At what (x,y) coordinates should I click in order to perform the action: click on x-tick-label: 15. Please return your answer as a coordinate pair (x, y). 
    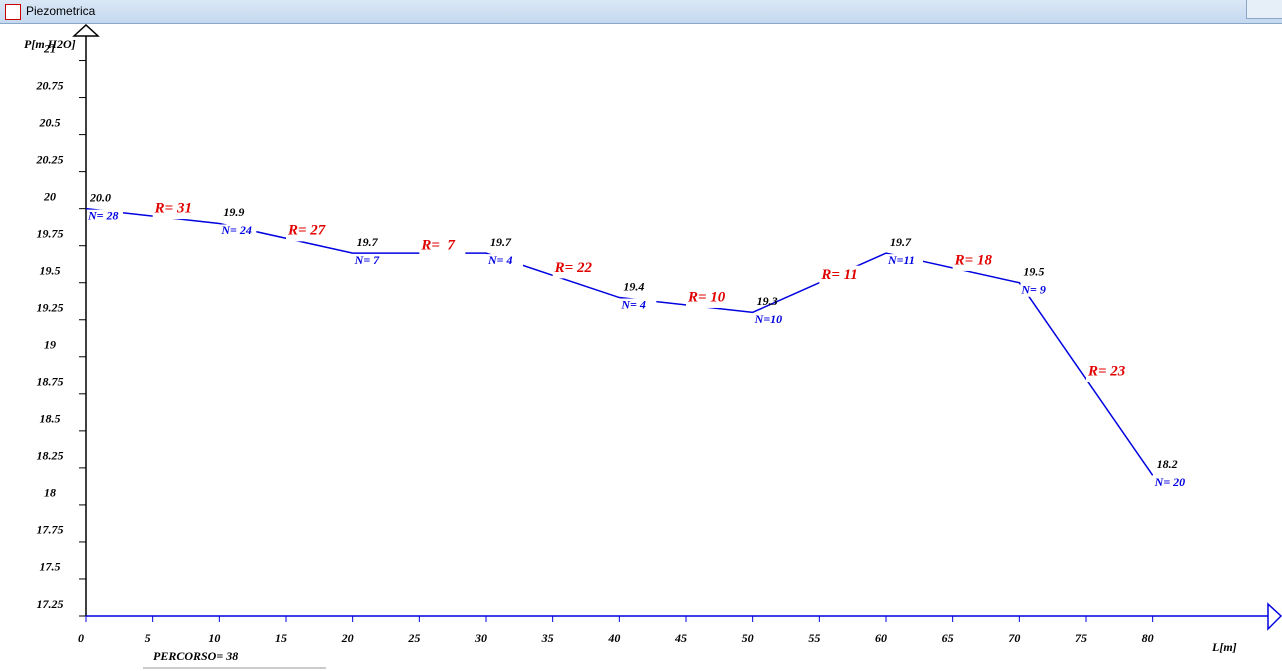
    Looking at the image, I should click on (281, 638).